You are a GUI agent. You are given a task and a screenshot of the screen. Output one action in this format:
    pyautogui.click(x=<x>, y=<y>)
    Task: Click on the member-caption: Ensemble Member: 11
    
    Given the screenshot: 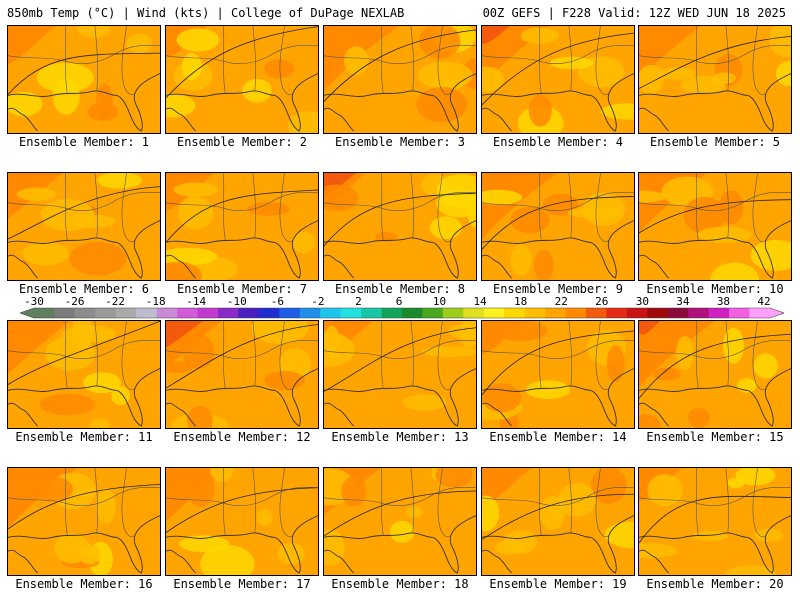 What is the action you would take?
    pyautogui.click(x=84, y=437)
    